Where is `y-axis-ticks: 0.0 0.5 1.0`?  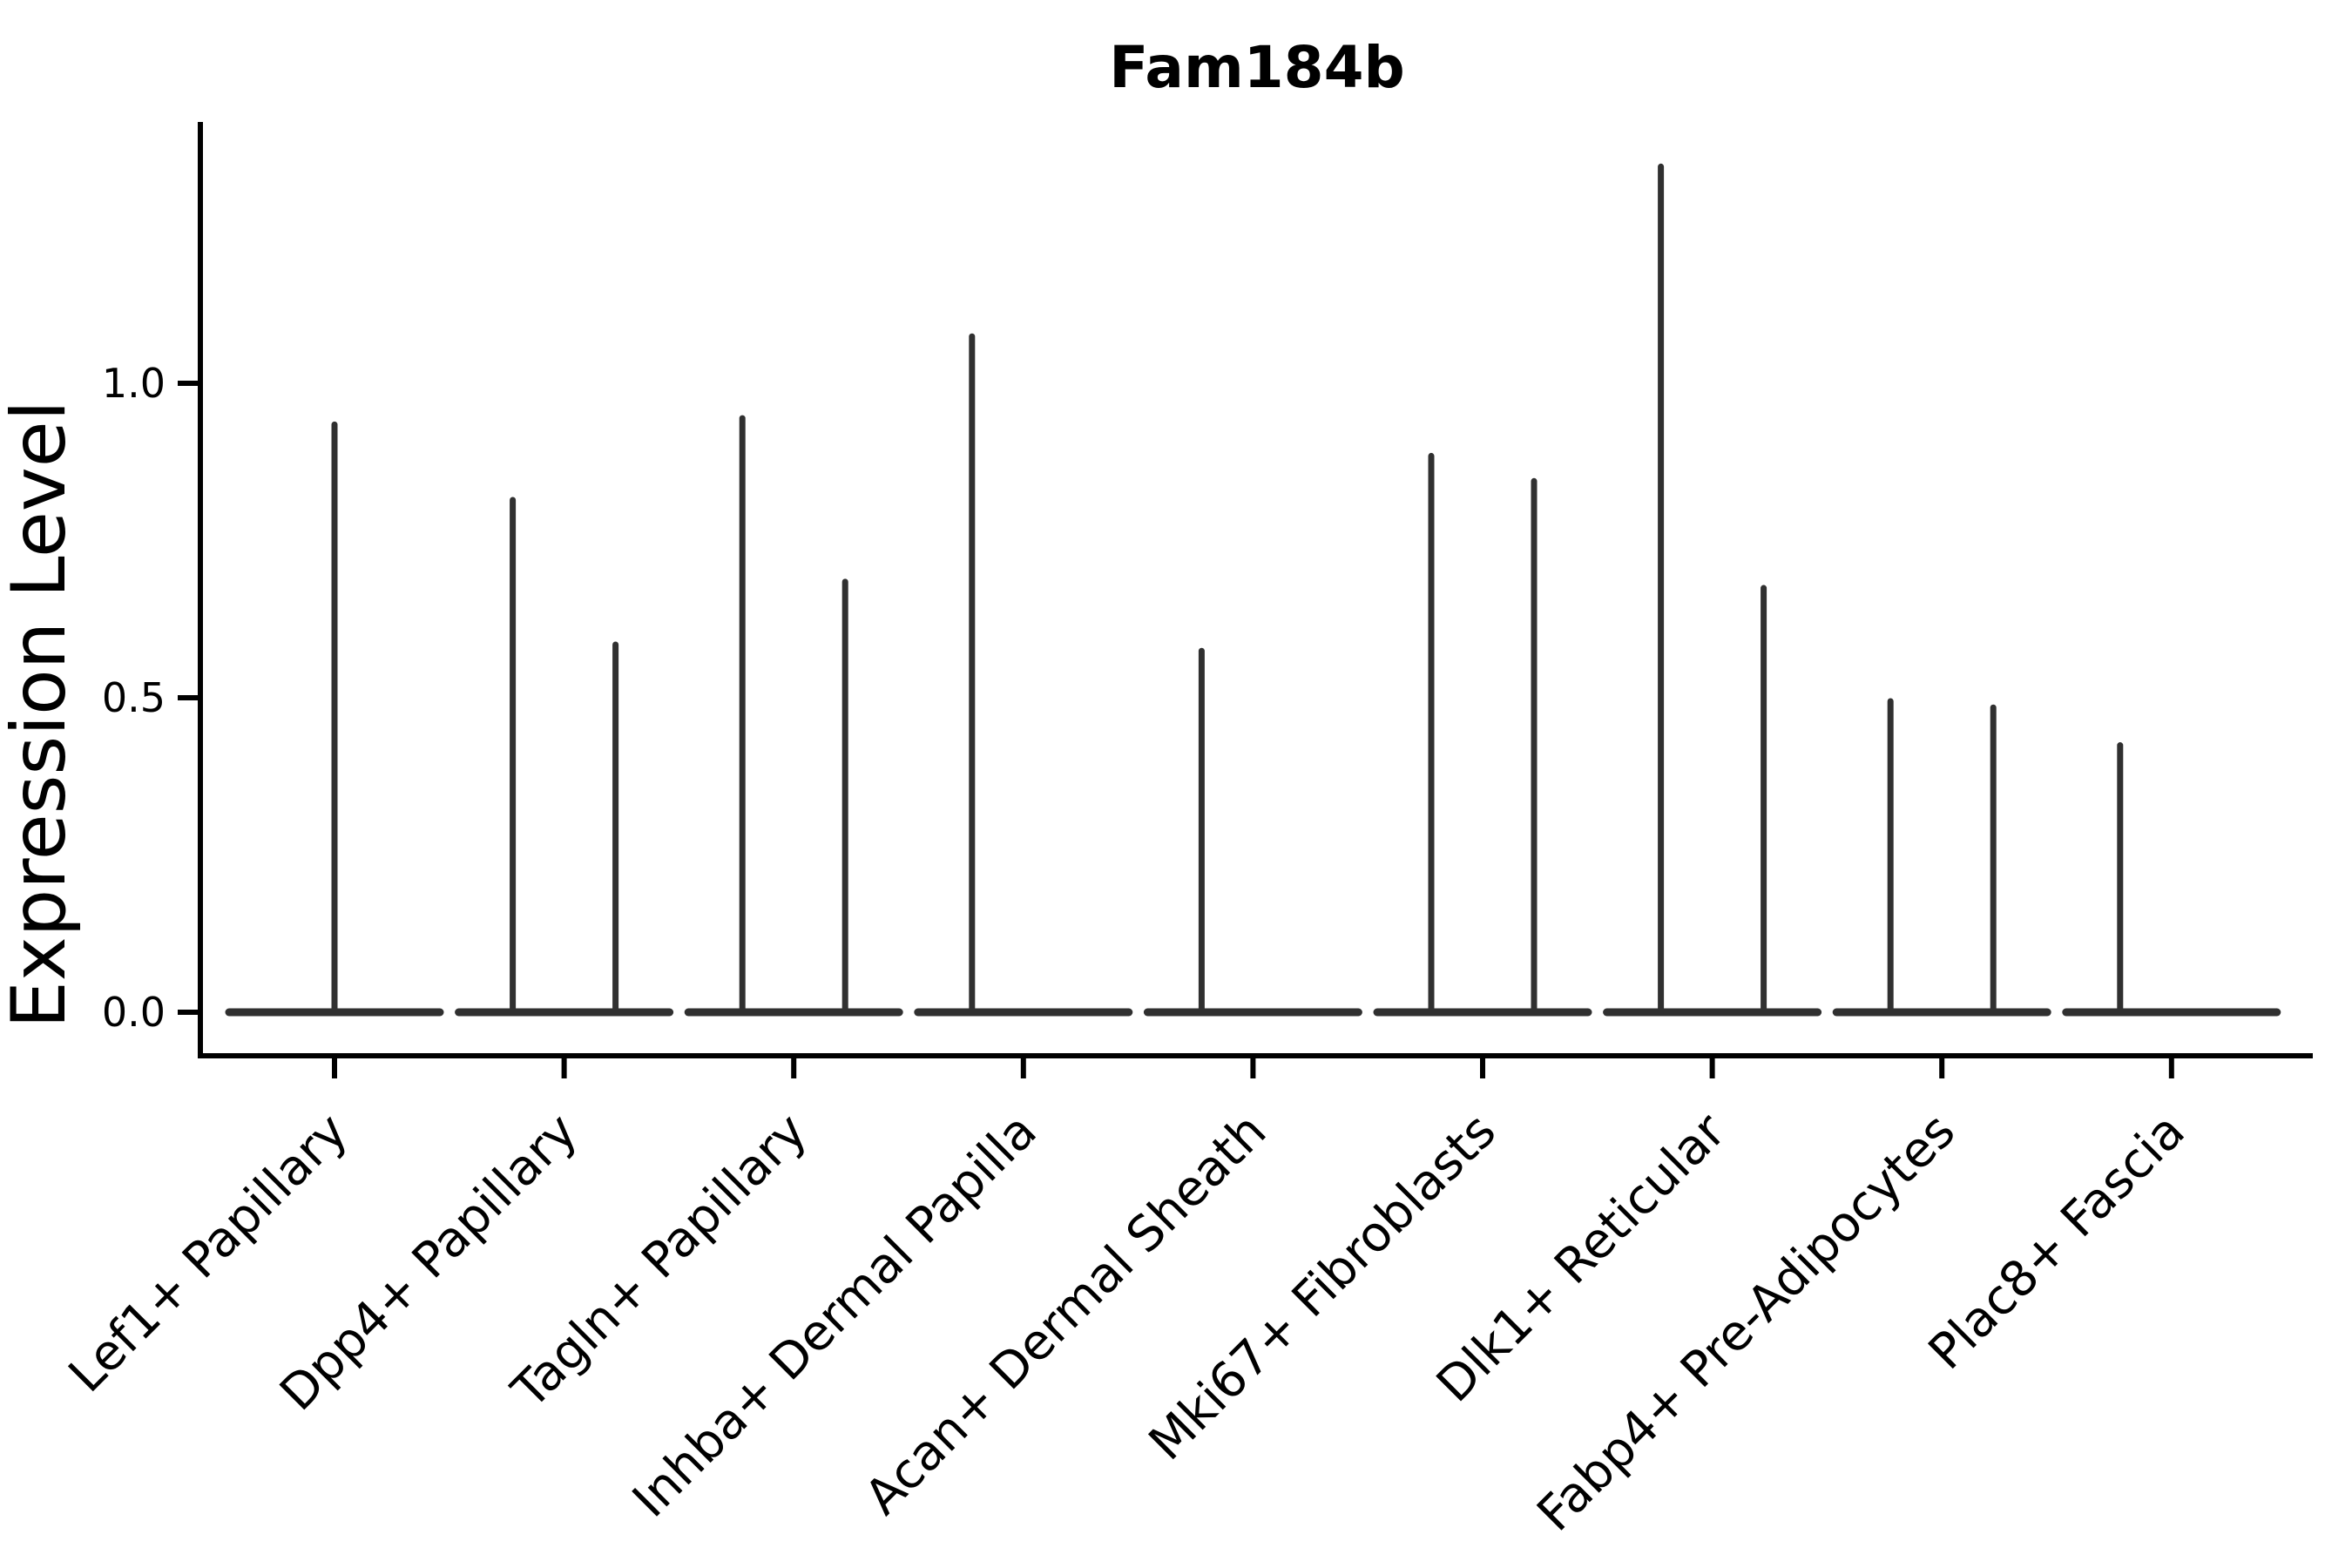
y-axis-ticks: 0.0 0.5 1.0 is located at coordinates (151, 698).